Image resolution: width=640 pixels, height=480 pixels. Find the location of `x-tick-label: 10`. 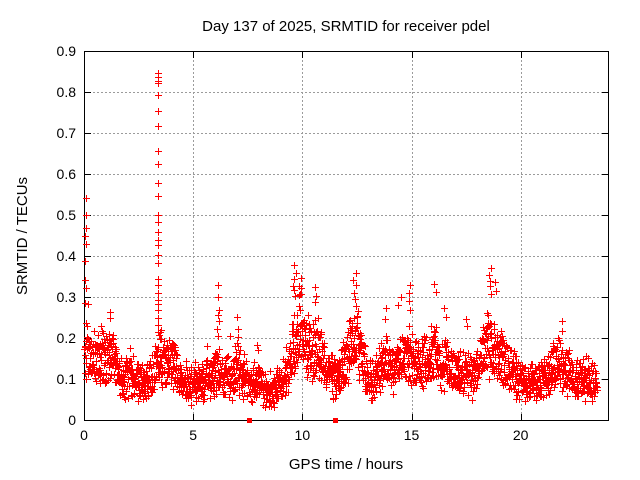

x-tick-label: 10 is located at coordinates (303, 435).